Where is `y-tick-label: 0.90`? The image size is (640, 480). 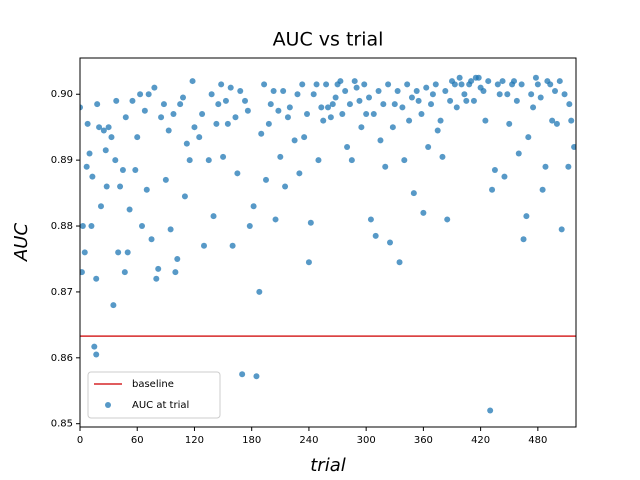
y-tick-label: 0.90 is located at coordinates (62, 94).